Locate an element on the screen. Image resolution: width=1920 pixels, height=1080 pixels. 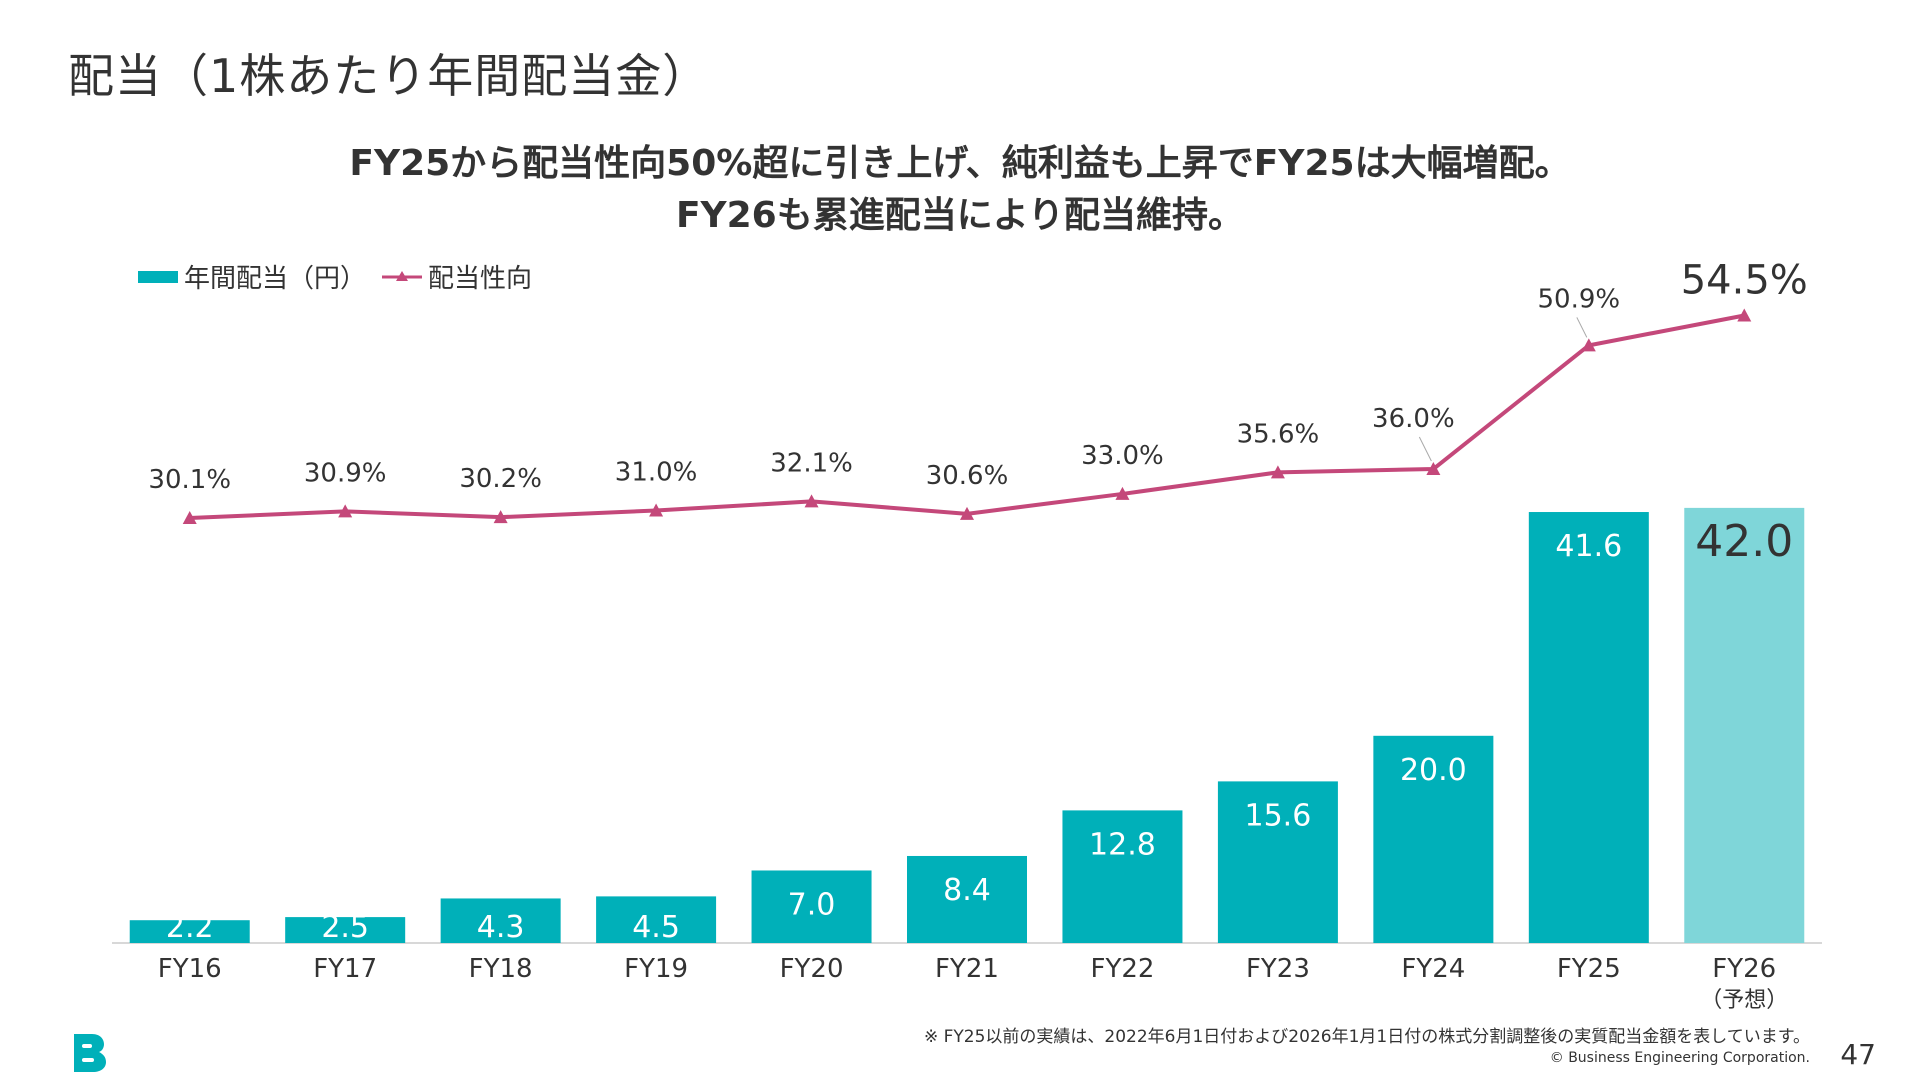
payout-ratio-label: 33.0% is located at coordinates (1122, 456).